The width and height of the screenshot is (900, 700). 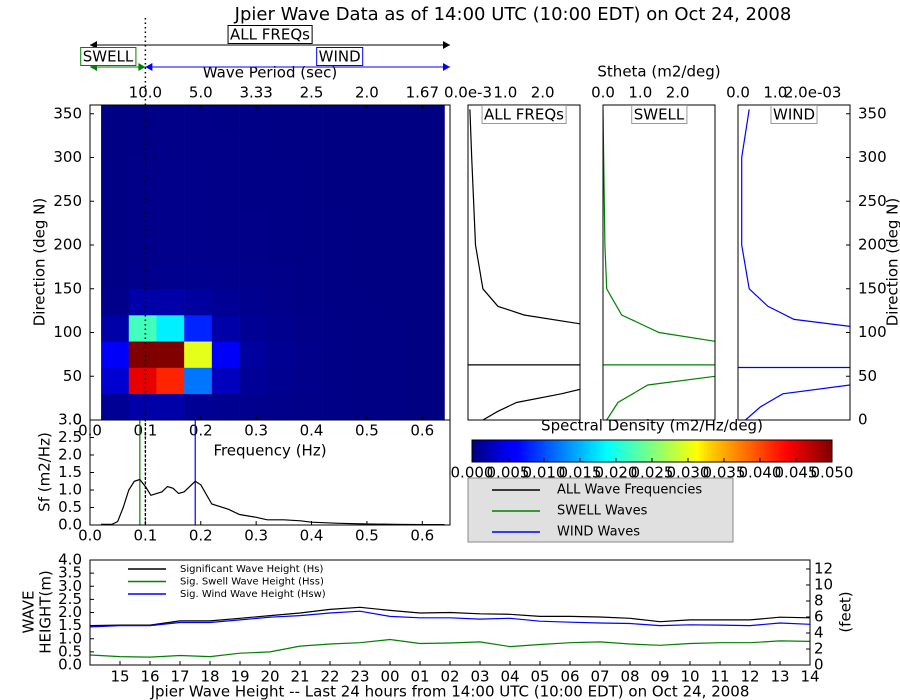 What do you see at coordinates (70, 586) in the screenshot?
I see `y-tick-label: 3.0` at bounding box center [70, 586].